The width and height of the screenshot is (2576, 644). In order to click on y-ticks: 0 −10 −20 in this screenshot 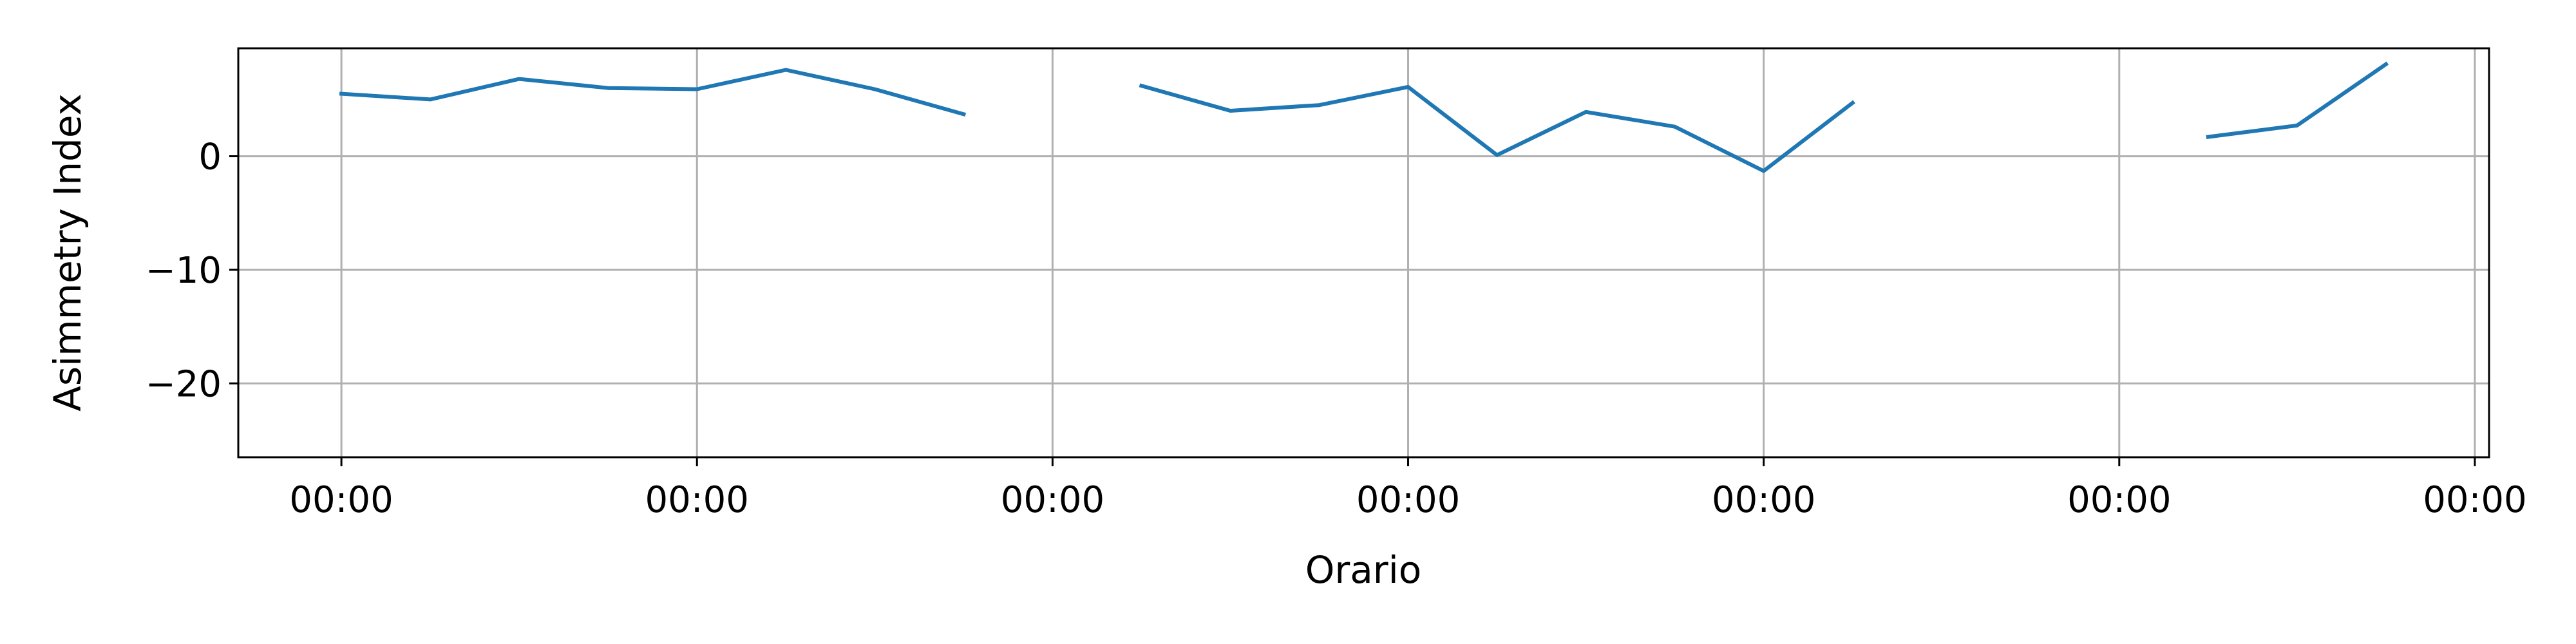, I will do `click(192, 271)`.